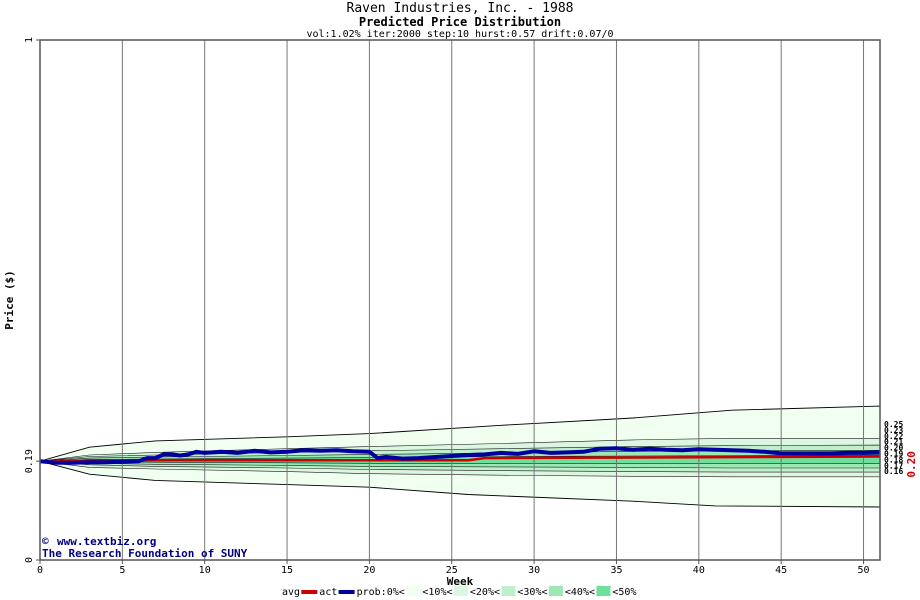 The width and height of the screenshot is (920, 600). Describe the element at coordinates (893, 424) in the screenshot. I see `right-label-0: 0.25` at that location.